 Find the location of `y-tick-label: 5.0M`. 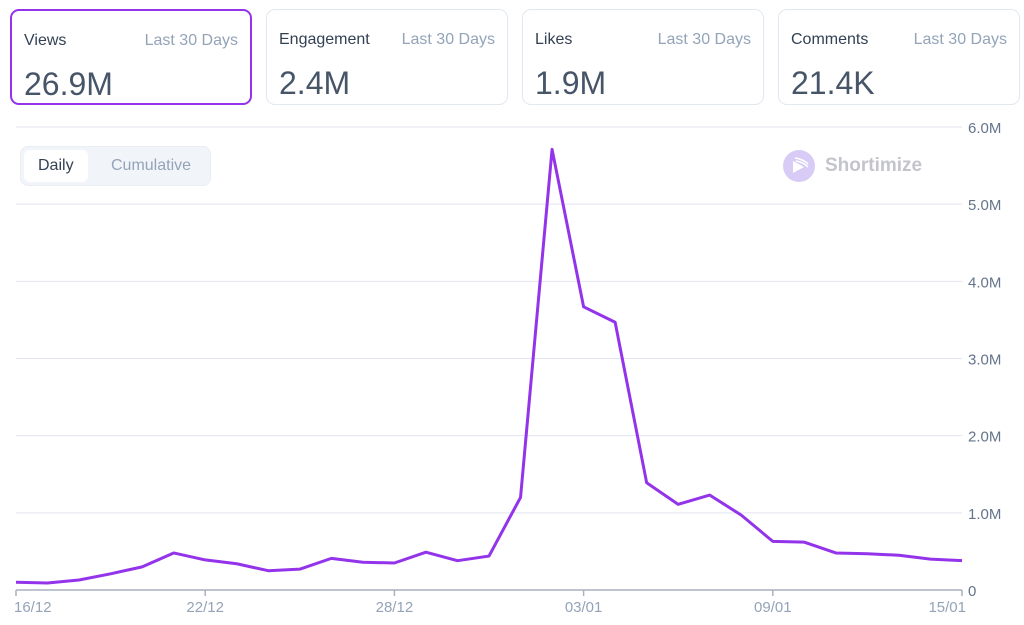

y-tick-label: 5.0M is located at coordinates (984, 205).